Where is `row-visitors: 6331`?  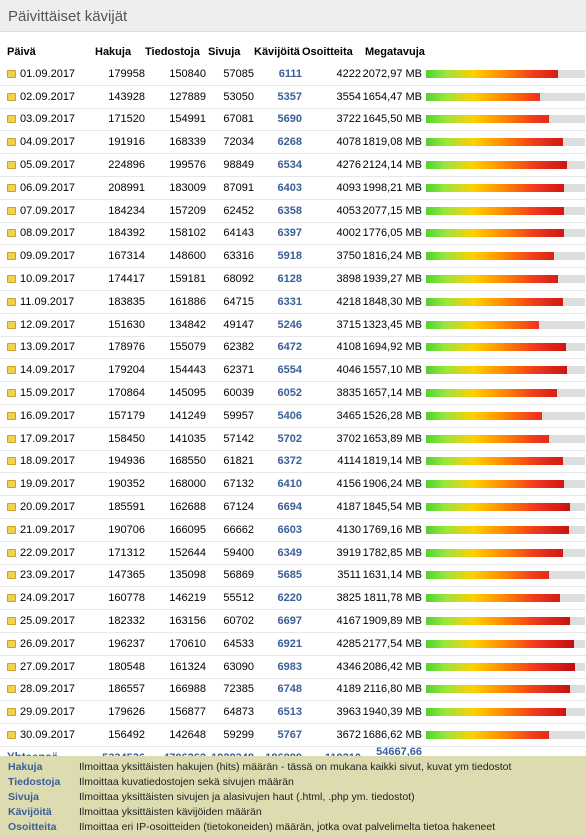 row-visitors: 6331 is located at coordinates (289, 301).